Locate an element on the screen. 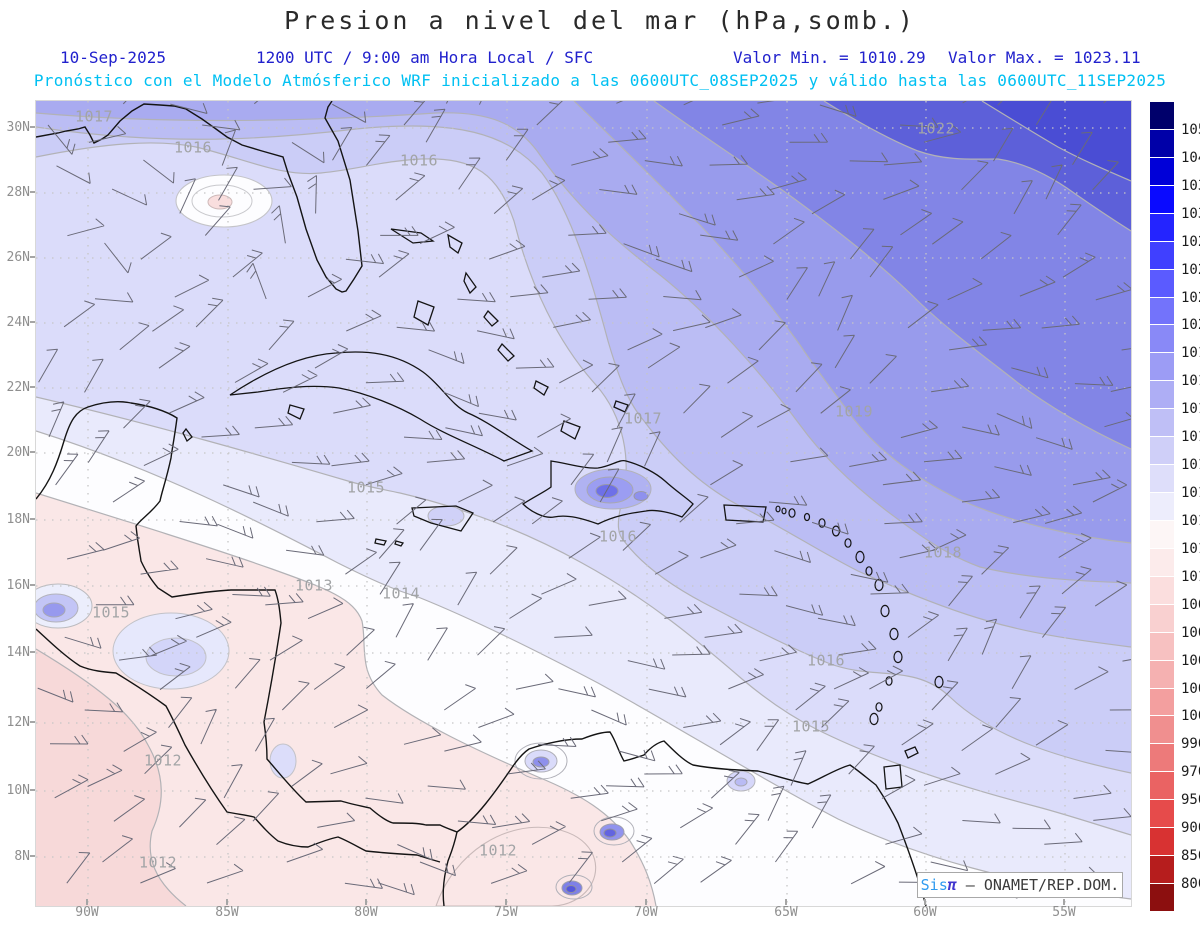 This screenshot has width=1200, height=927. colorbar-label-1006: 1006 is located at coordinates (1190, 632).